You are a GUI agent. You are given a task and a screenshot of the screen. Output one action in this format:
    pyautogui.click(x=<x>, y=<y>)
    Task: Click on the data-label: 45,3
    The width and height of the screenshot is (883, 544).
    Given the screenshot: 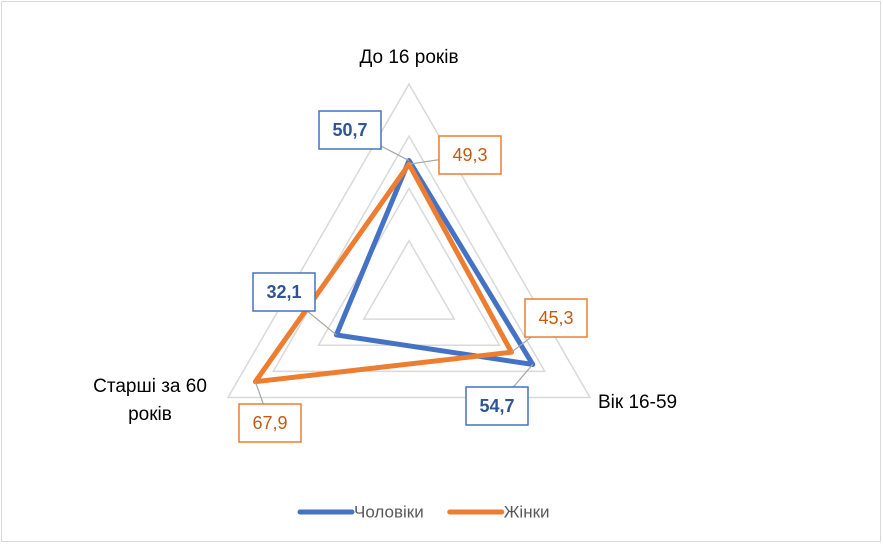 What is the action you would take?
    pyautogui.click(x=555, y=318)
    